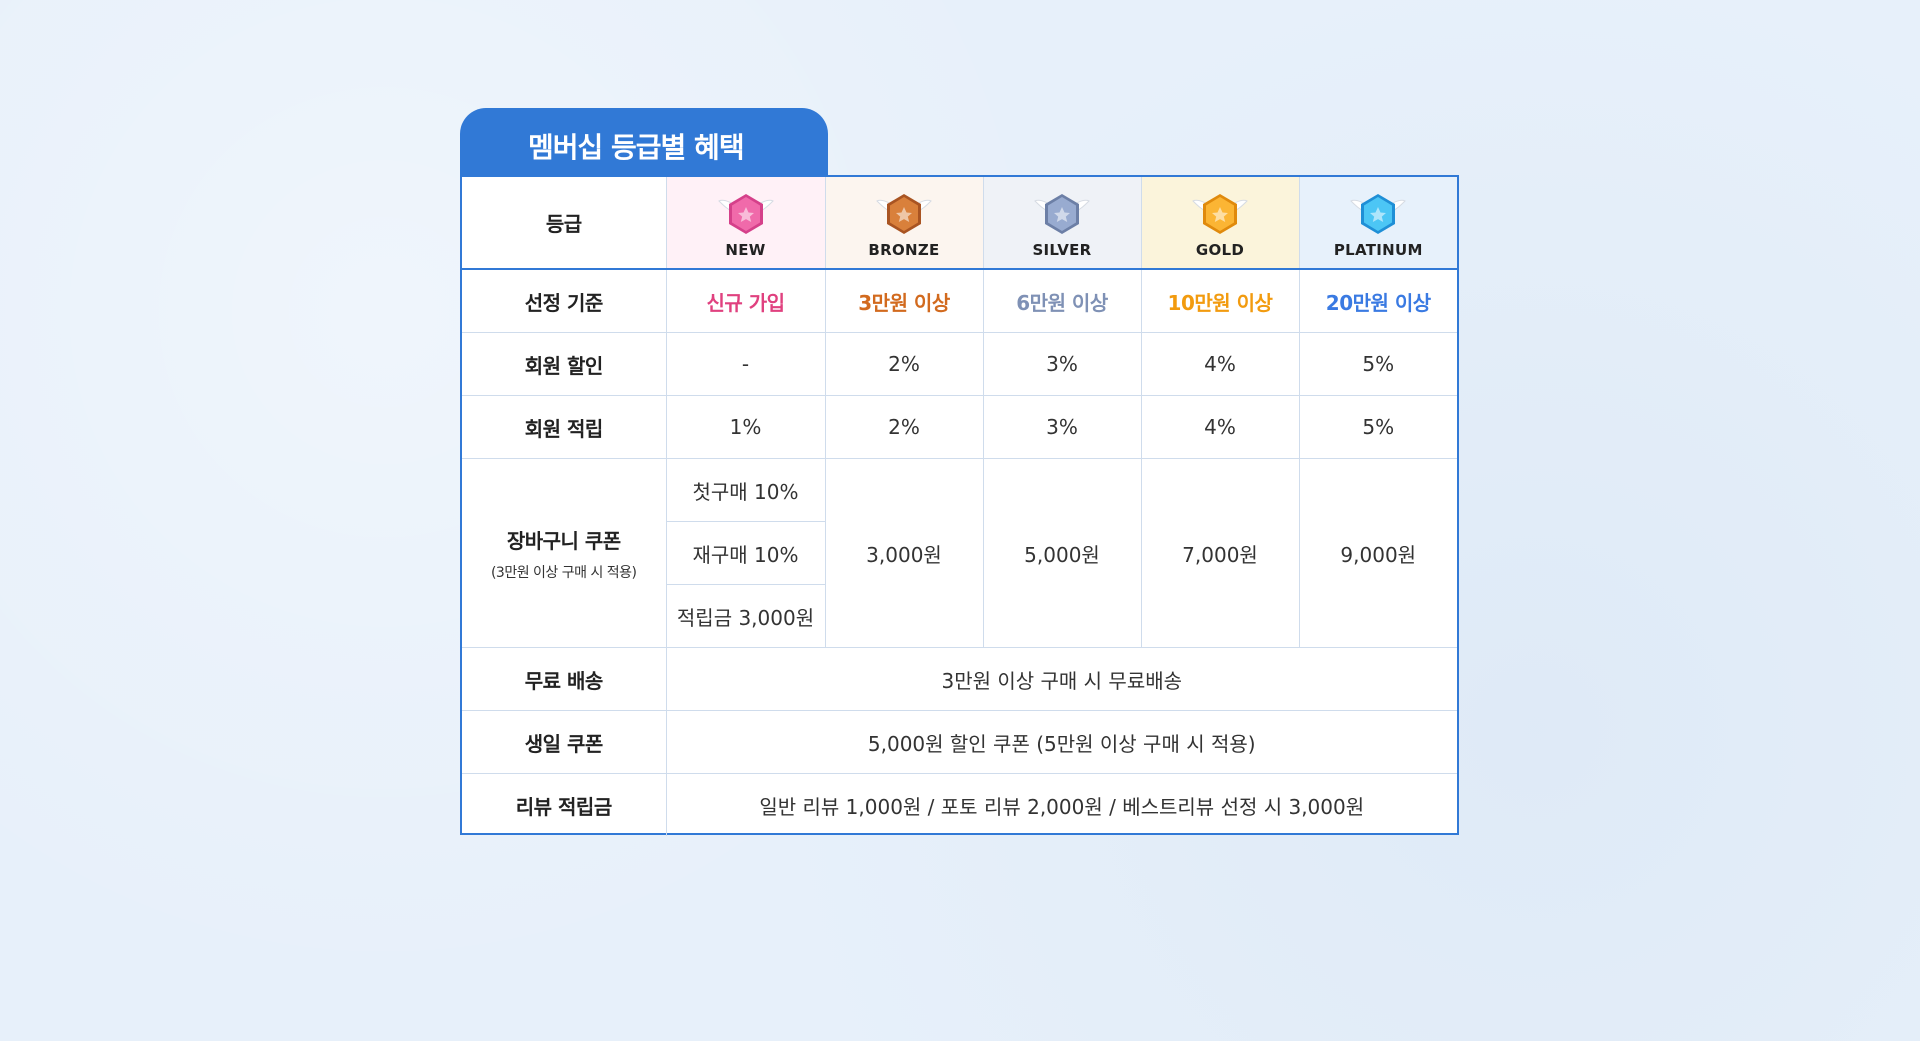  I want to click on cart-coupon-platinum: 9,000원, so click(1377, 553).